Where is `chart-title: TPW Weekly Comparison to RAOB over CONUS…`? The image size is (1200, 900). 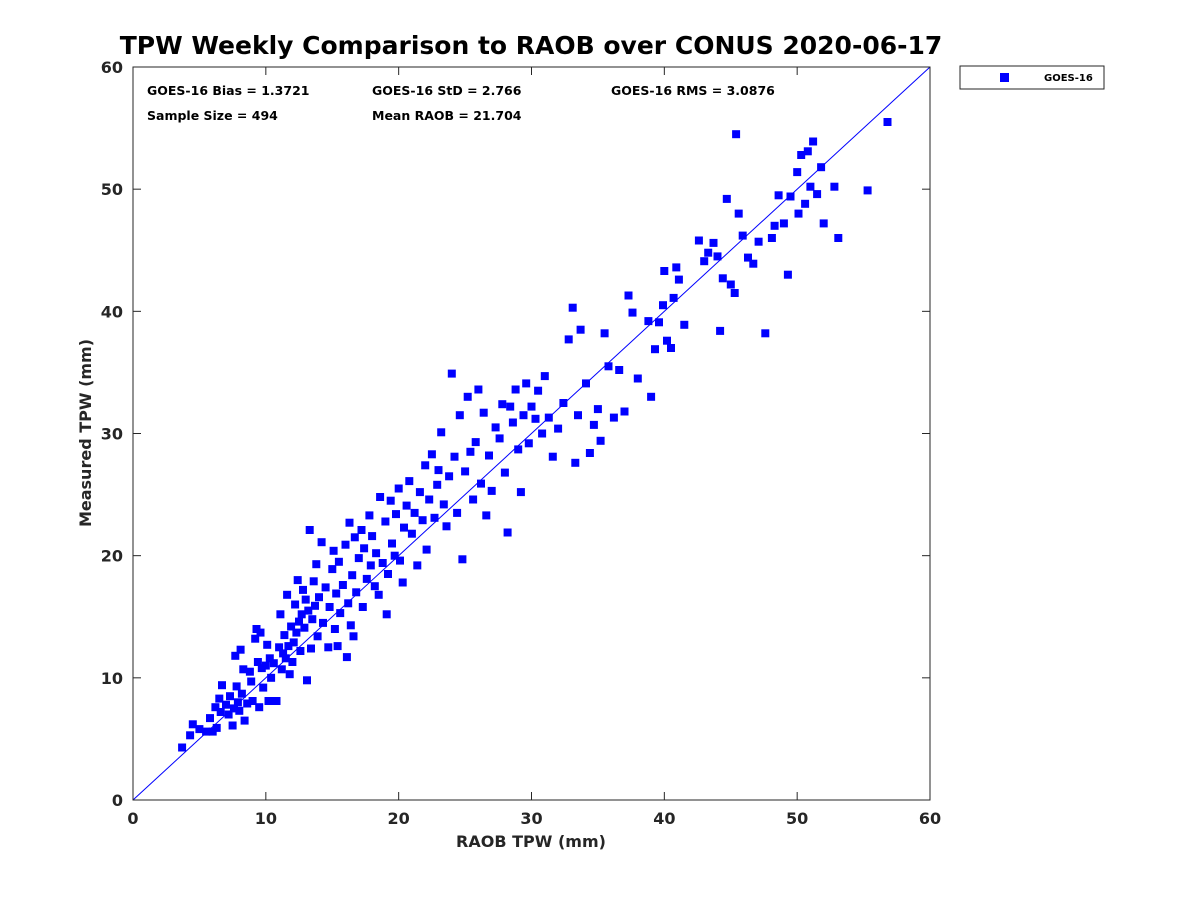 chart-title: TPW Weekly Comparison to RAOB over CONUS… is located at coordinates (531, 45).